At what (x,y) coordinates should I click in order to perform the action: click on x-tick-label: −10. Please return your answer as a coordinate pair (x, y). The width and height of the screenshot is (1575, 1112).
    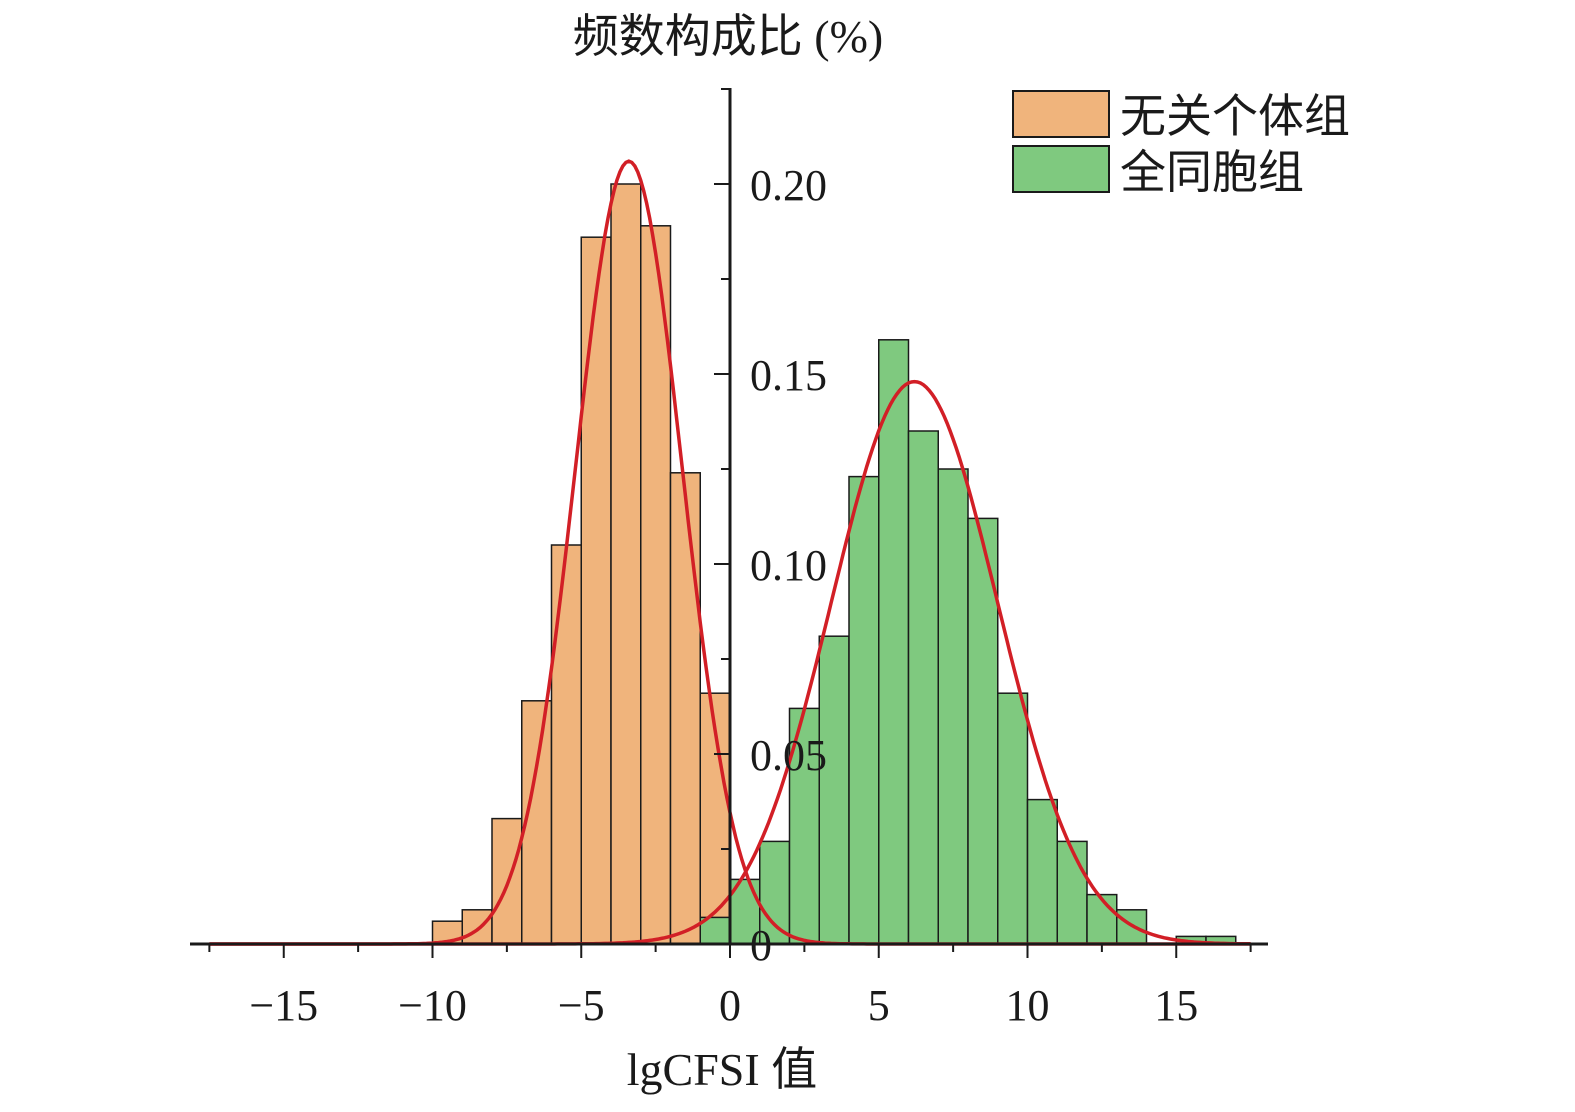
    Looking at the image, I should click on (432, 1005).